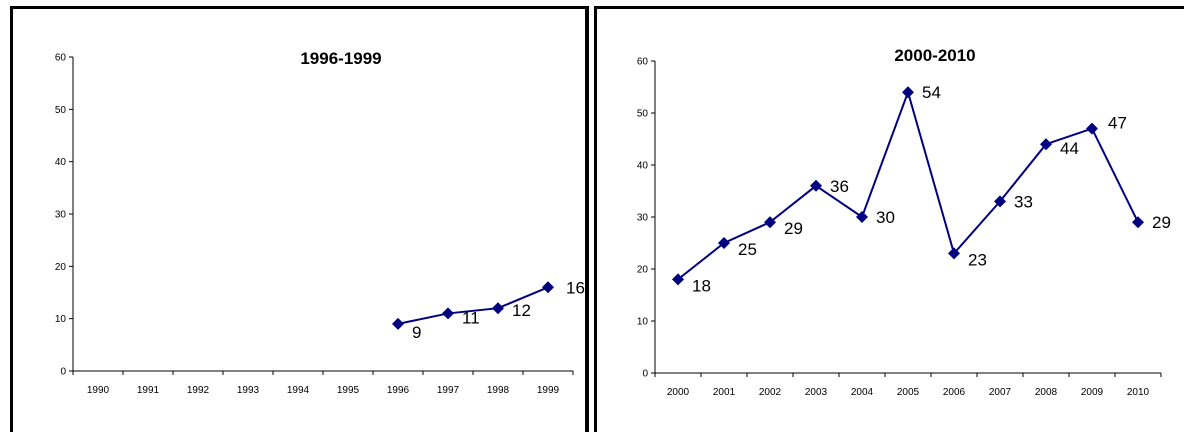  What do you see at coordinates (724, 392) in the screenshot?
I see `x-tick-label: 2001` at bounding box center [724, 392].